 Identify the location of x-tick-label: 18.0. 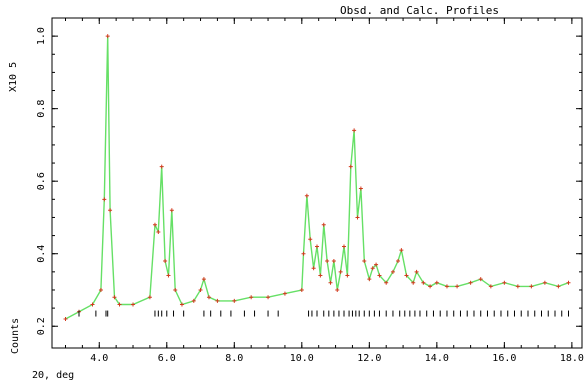
(572, 358).